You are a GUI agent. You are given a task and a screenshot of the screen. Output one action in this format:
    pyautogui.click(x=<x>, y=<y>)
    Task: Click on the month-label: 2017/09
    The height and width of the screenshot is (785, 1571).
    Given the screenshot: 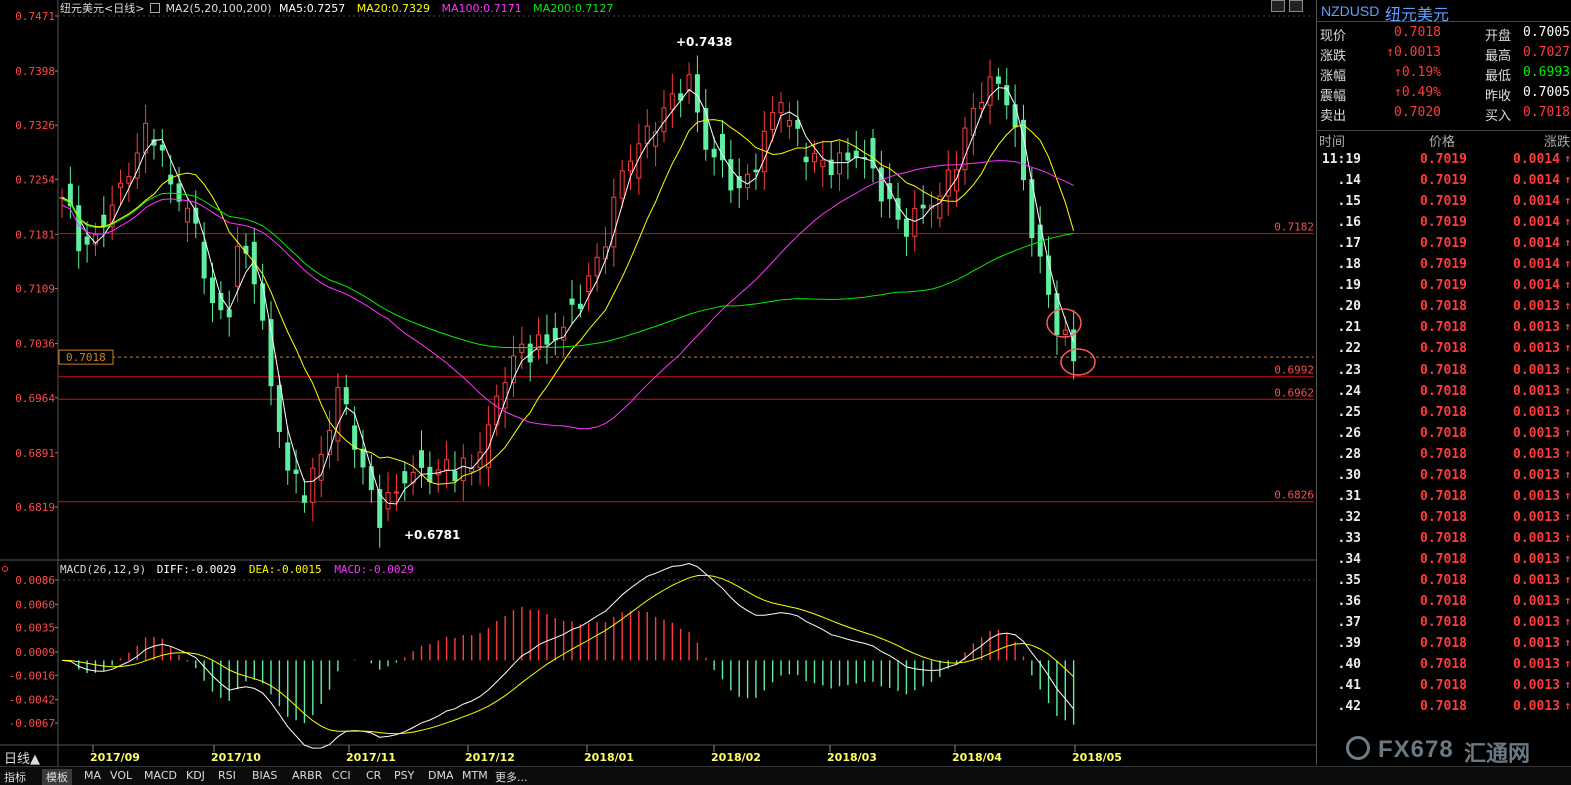 What is the action you would take?
    pyautogui.click(x=115, y=757)
    